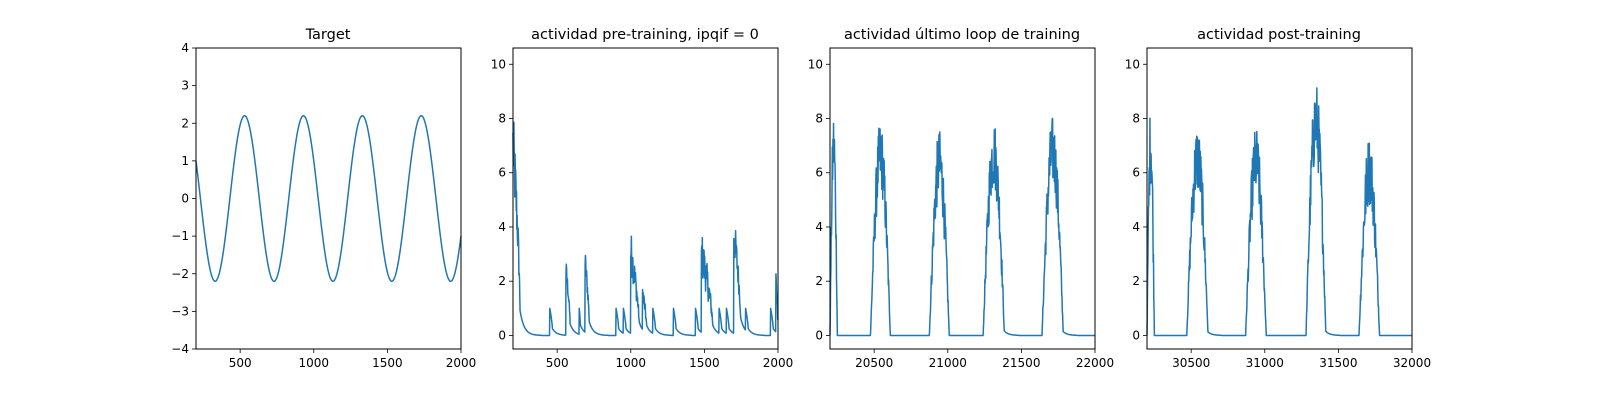  I want to click on ticks-last-training-loop: 20500 21000 21500 22000 0 2 4 6 8 10, so click(961, 213).